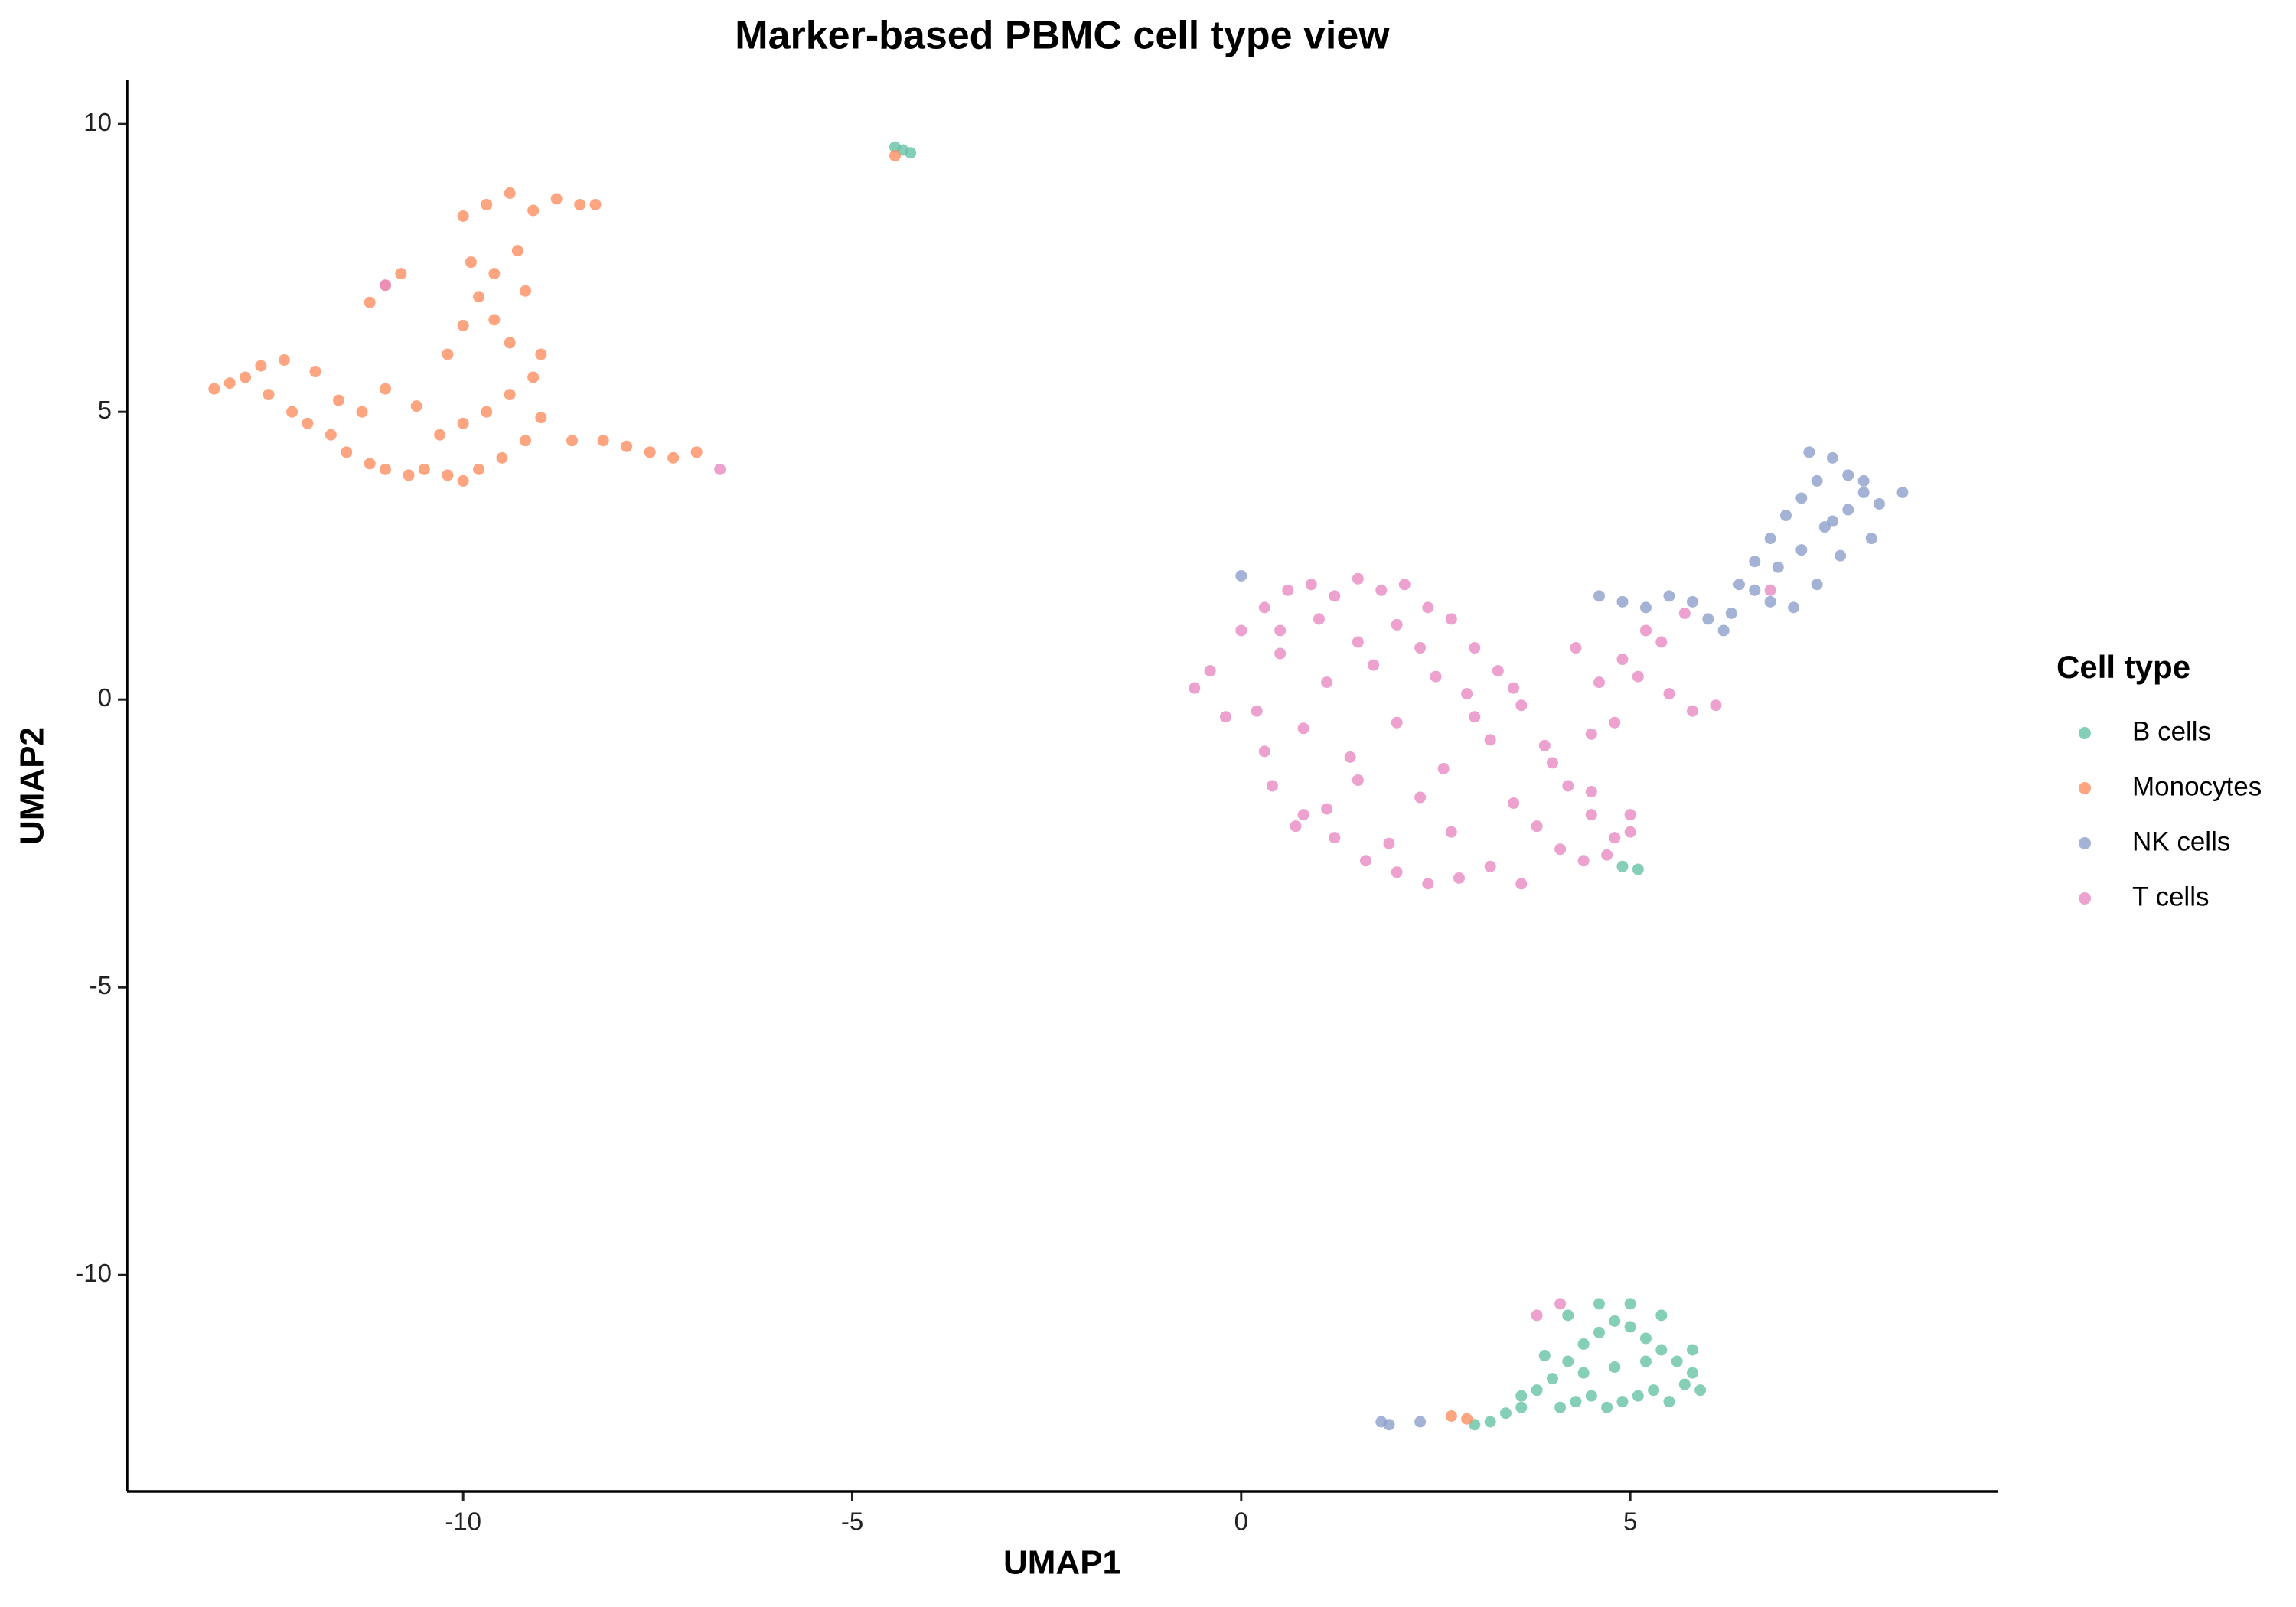  Describe the element at coordinates (97, 122) in the screenshot. I see `y-tick-label: 10` at that location.